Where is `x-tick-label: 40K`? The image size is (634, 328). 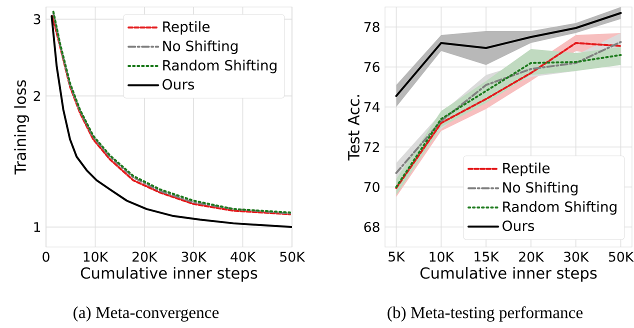
x-tick-label: 40K is located at coordinates (243, 257).